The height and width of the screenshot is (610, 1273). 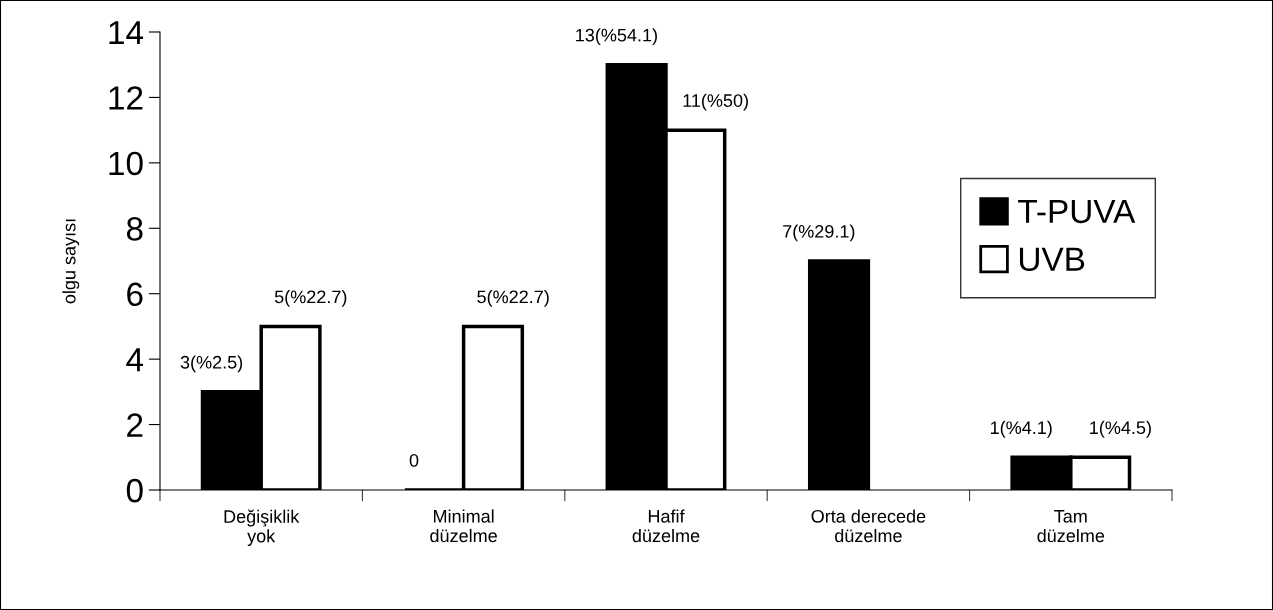 What do you see at coordinates (211, 364) in the screenshot?
I see `data-label: 3(%2.5)` at bounding box center [211, 364].